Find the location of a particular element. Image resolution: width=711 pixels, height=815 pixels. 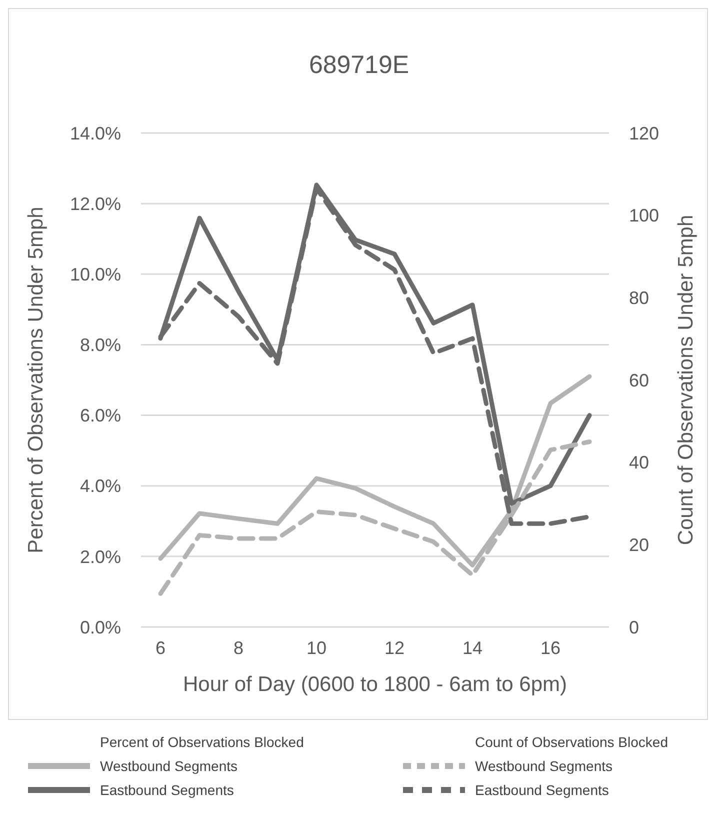

y-tick-label: 0.0% is located at coordinates (100, 627).